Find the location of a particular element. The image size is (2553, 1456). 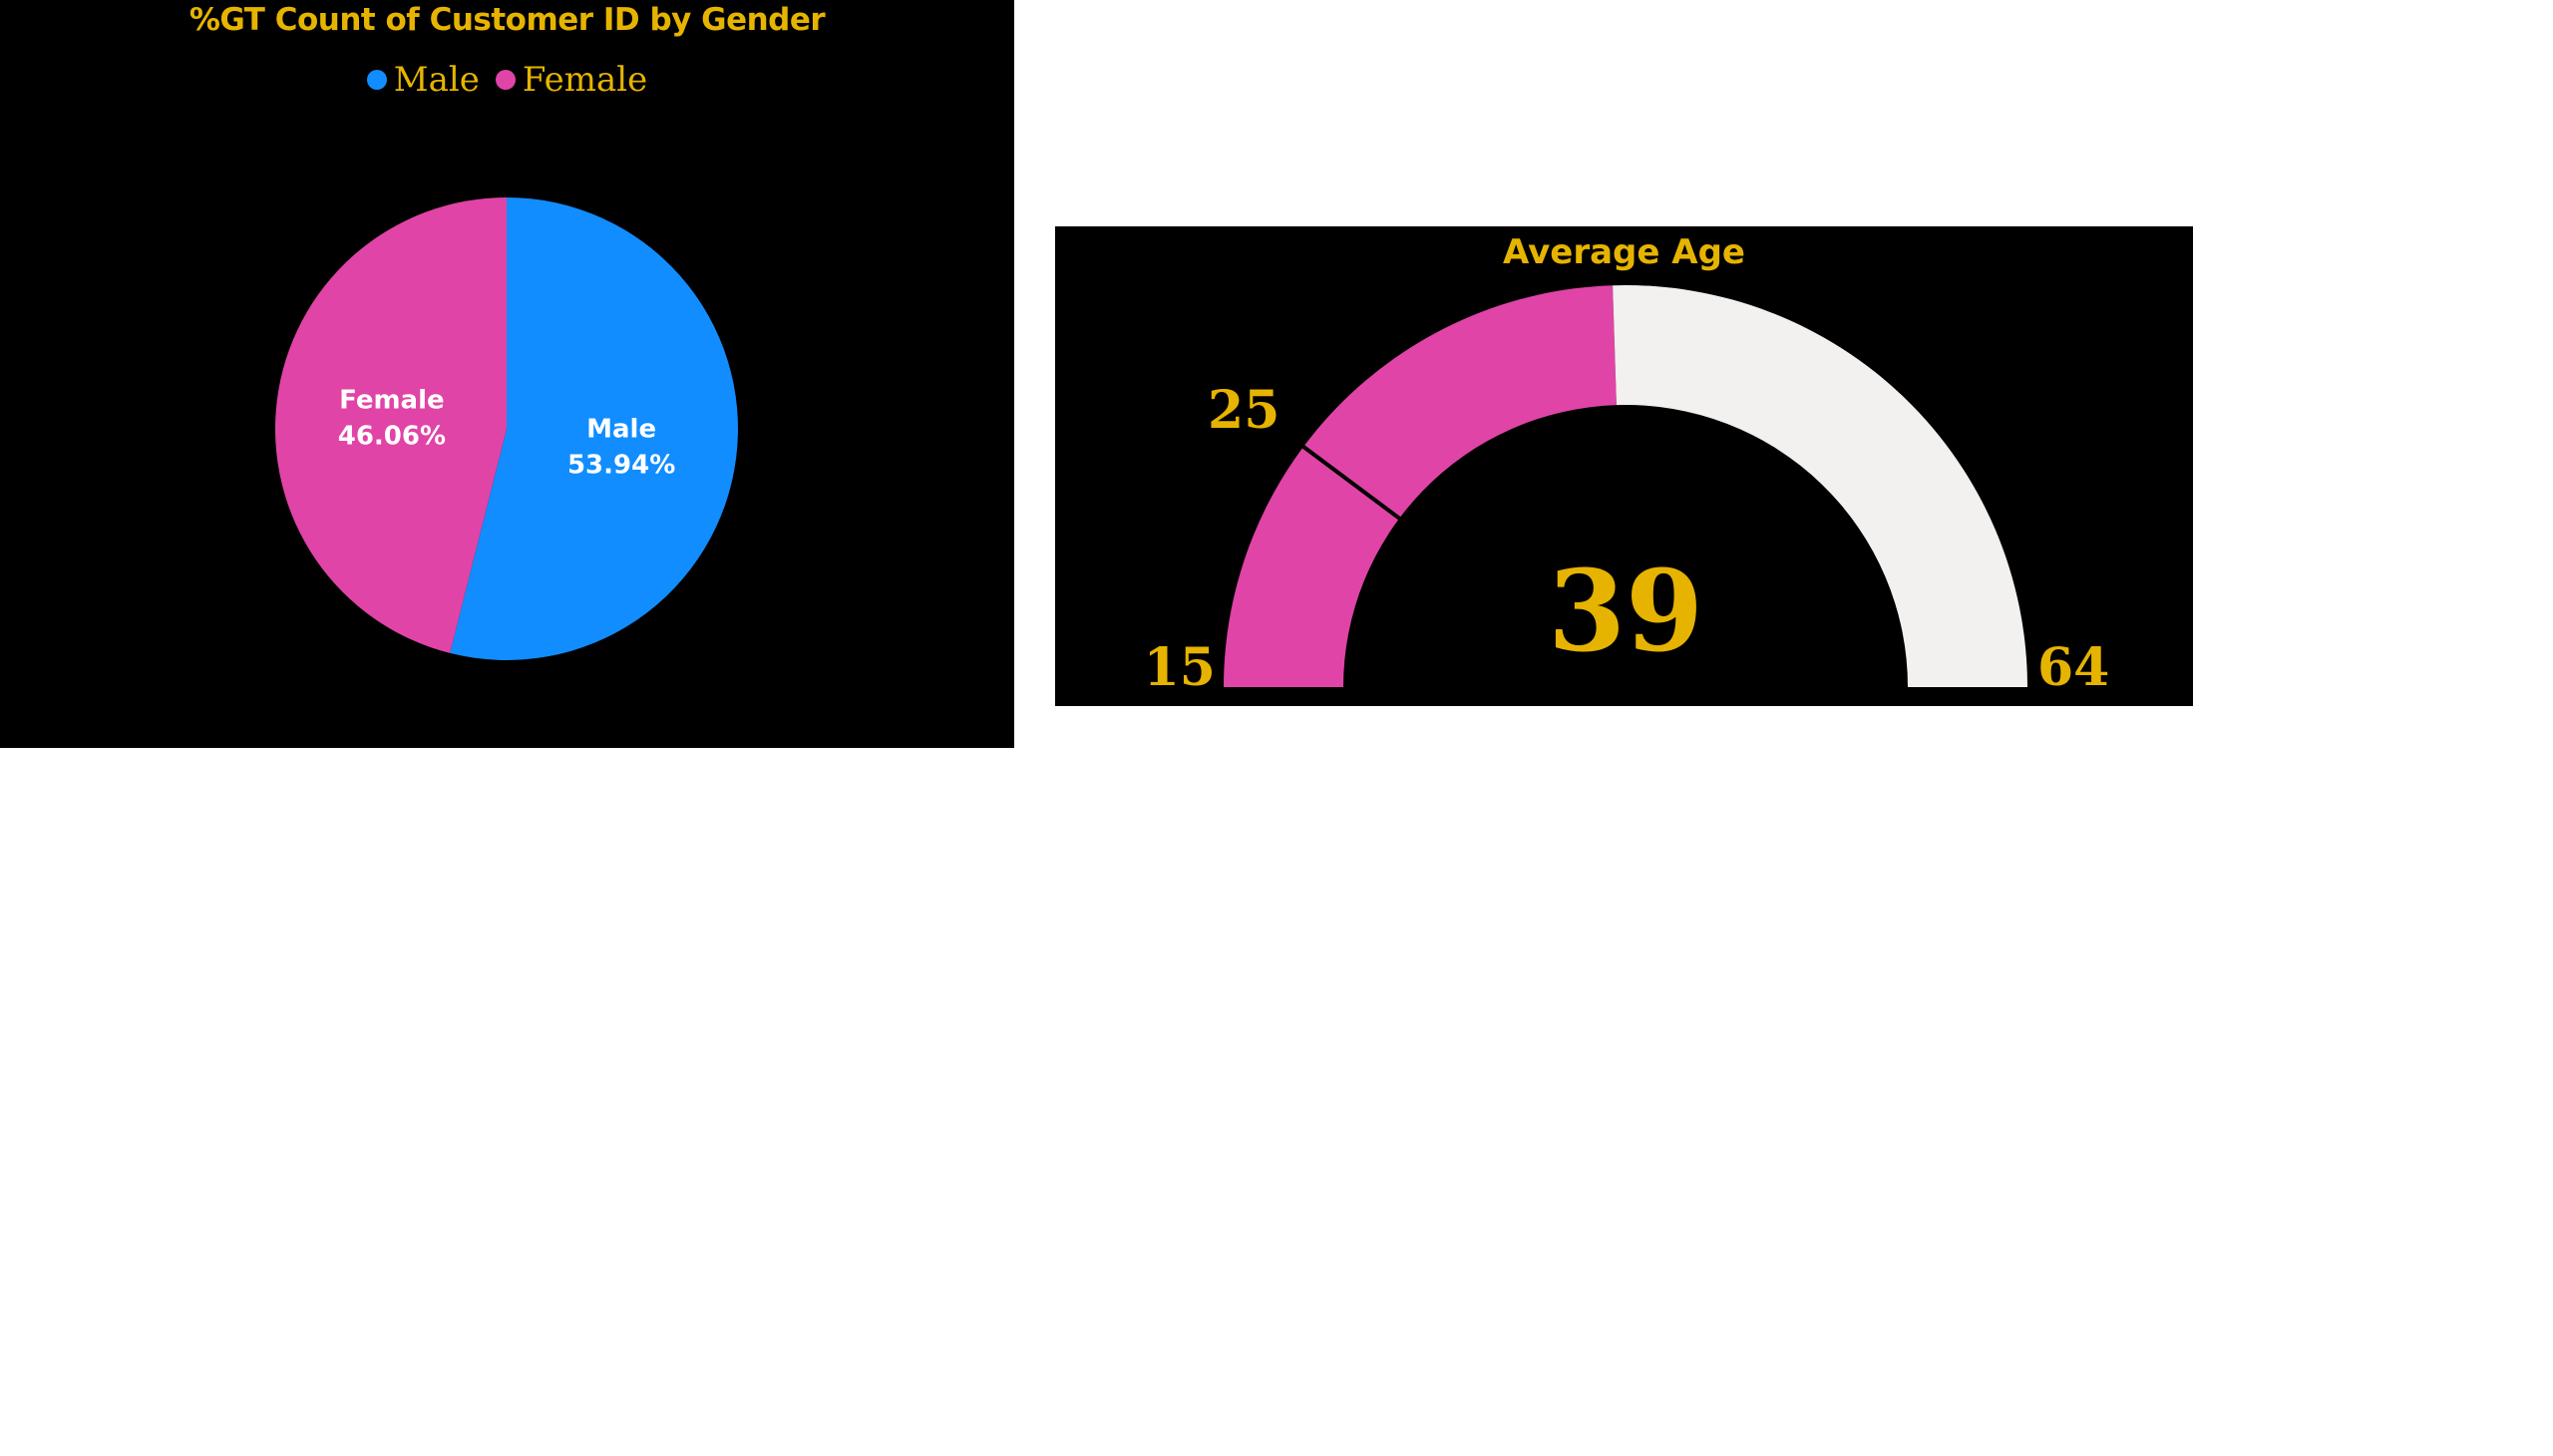

pie-legend: Male Female is located at coordinates (507, 80).